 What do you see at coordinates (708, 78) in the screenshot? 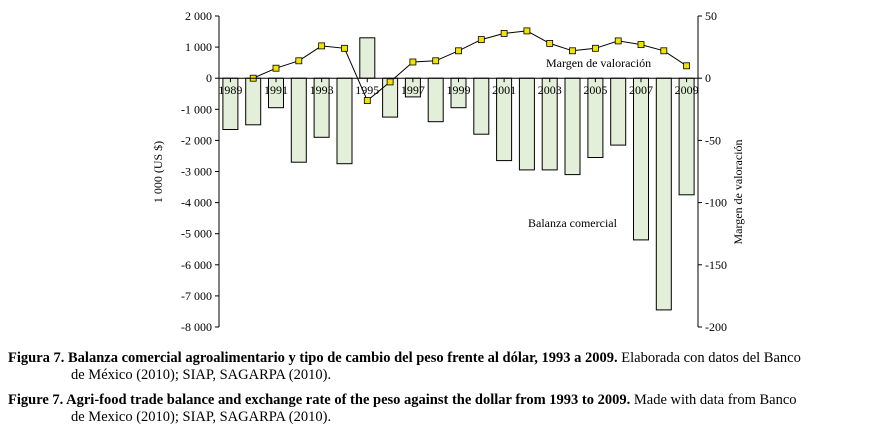
I see `right-tick-label: 0` at bounding box center [708, 78].